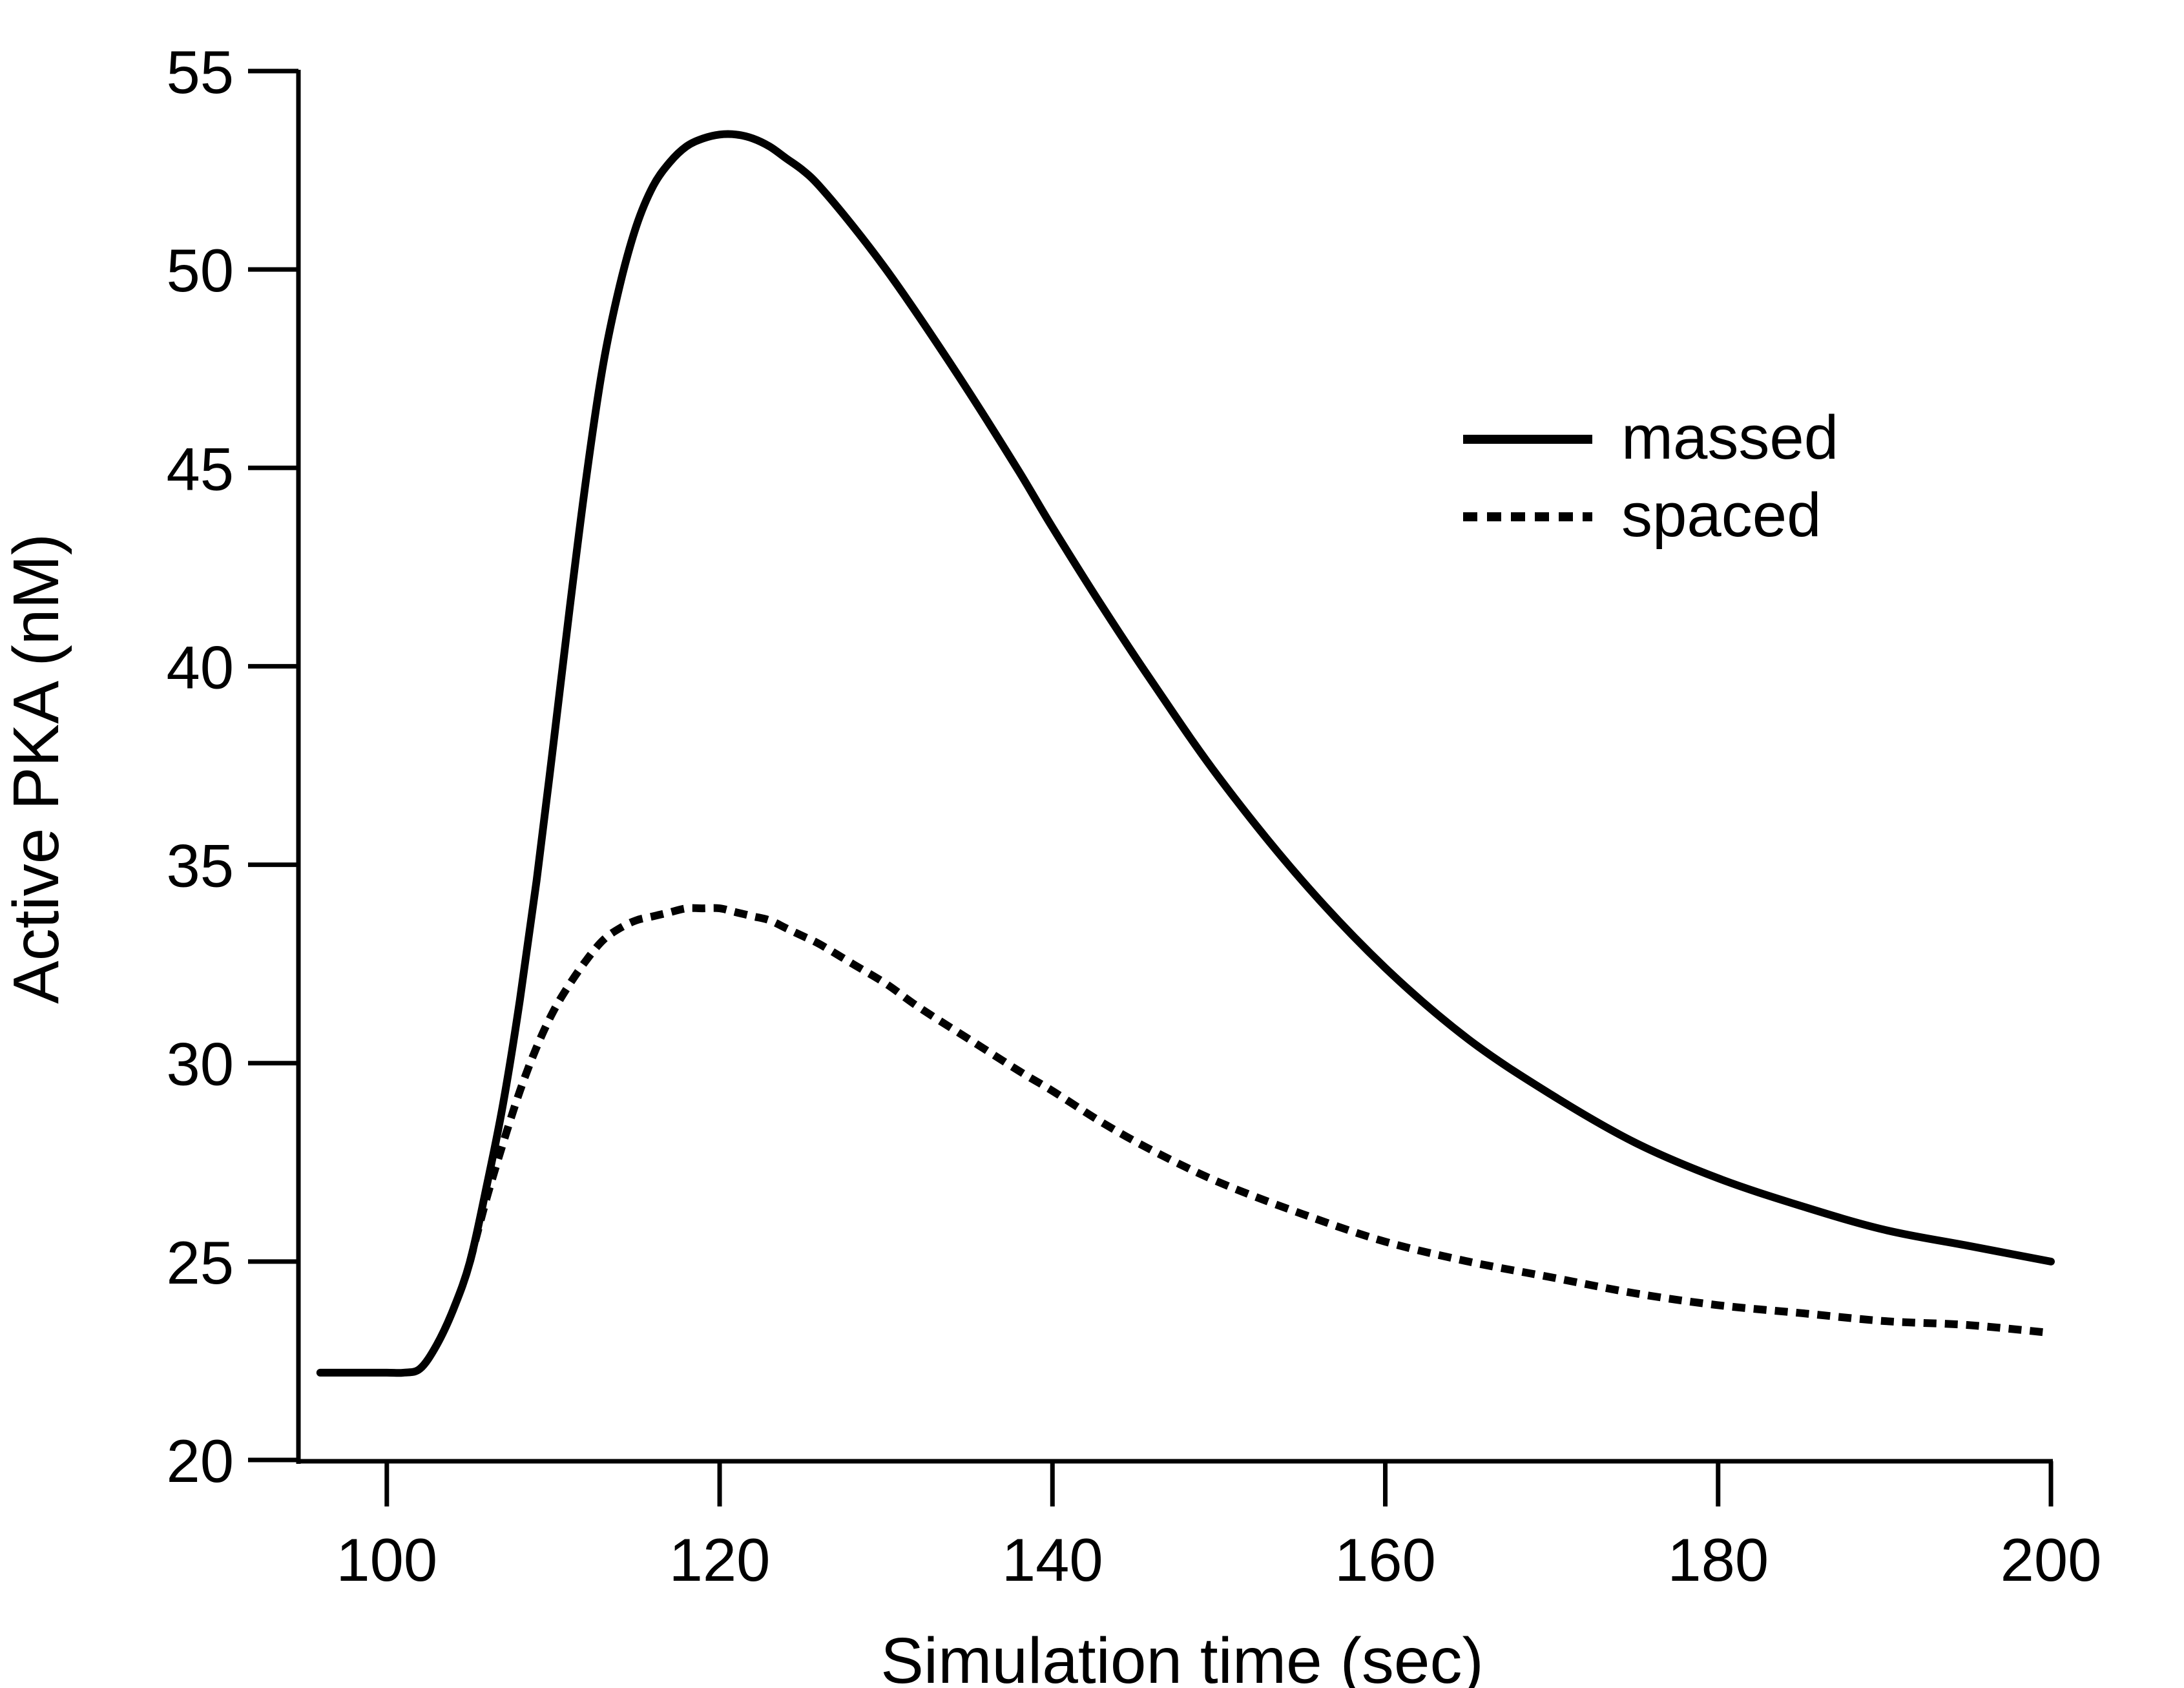  Describe the element at coordinates (1052, 1560) in the screenshot. I see `x-tick-label-140: 140` at that location.